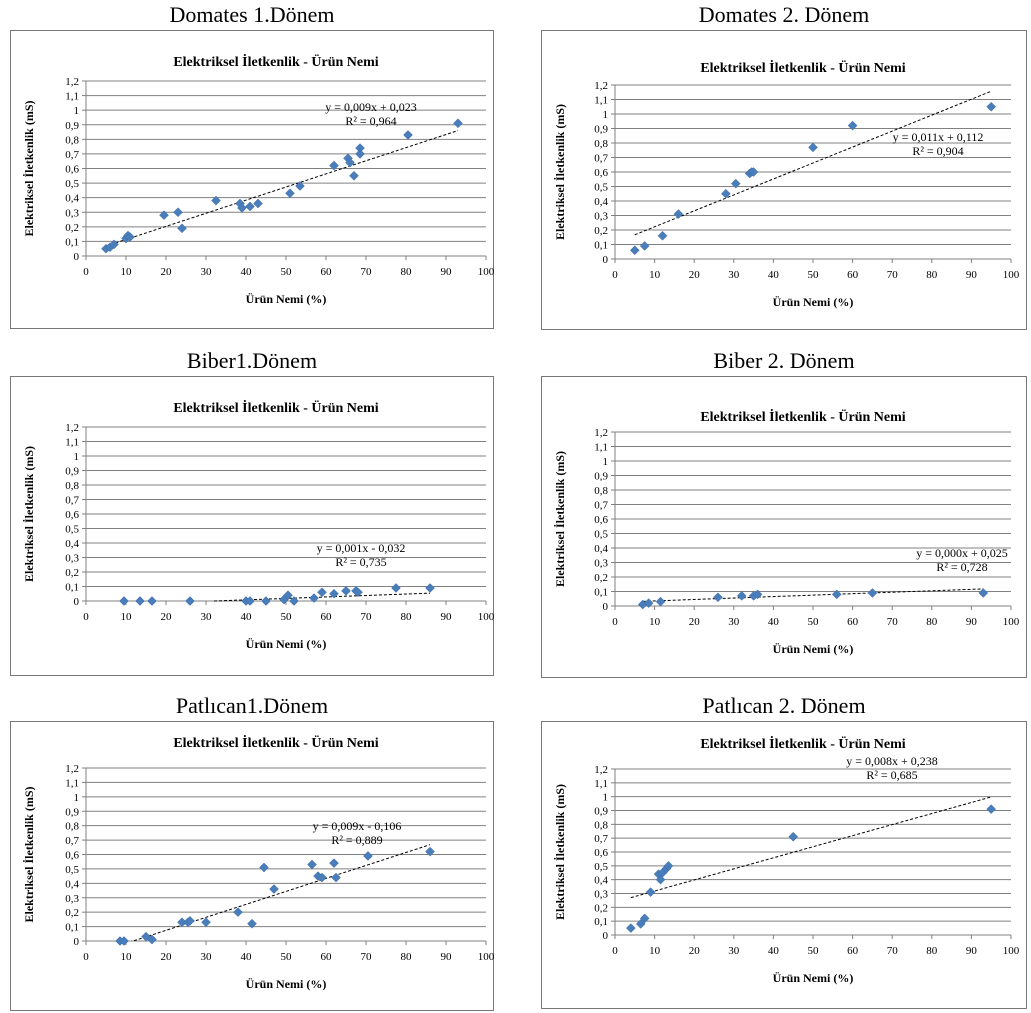  Describe the element at coordinates (892, 761) in the screenshot. I see `trendline-equation: y = 0,008x + 0,238` at that location.